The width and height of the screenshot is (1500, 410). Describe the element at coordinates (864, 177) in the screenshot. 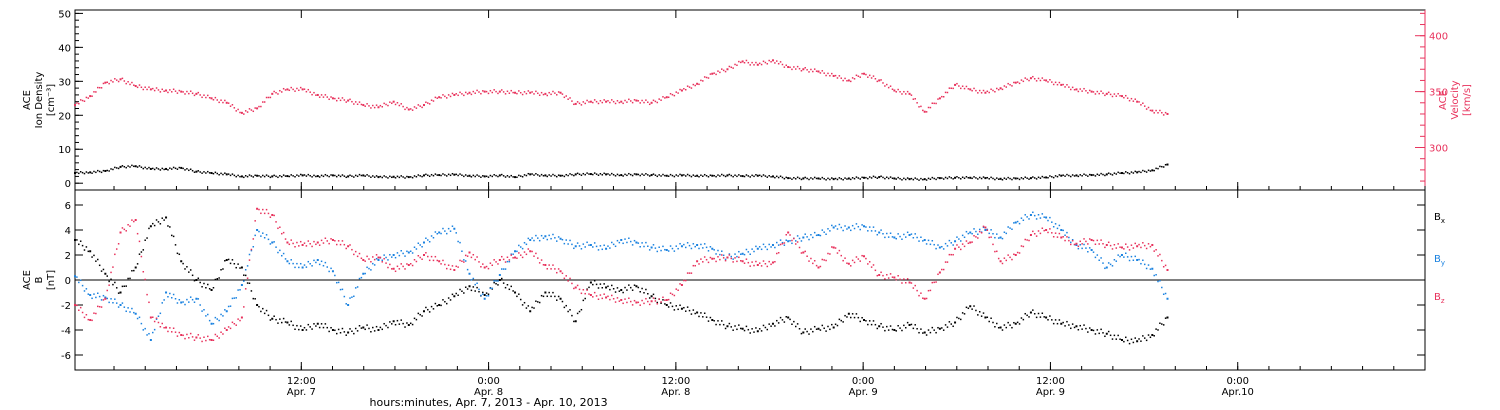

I see `density-point` at that location.